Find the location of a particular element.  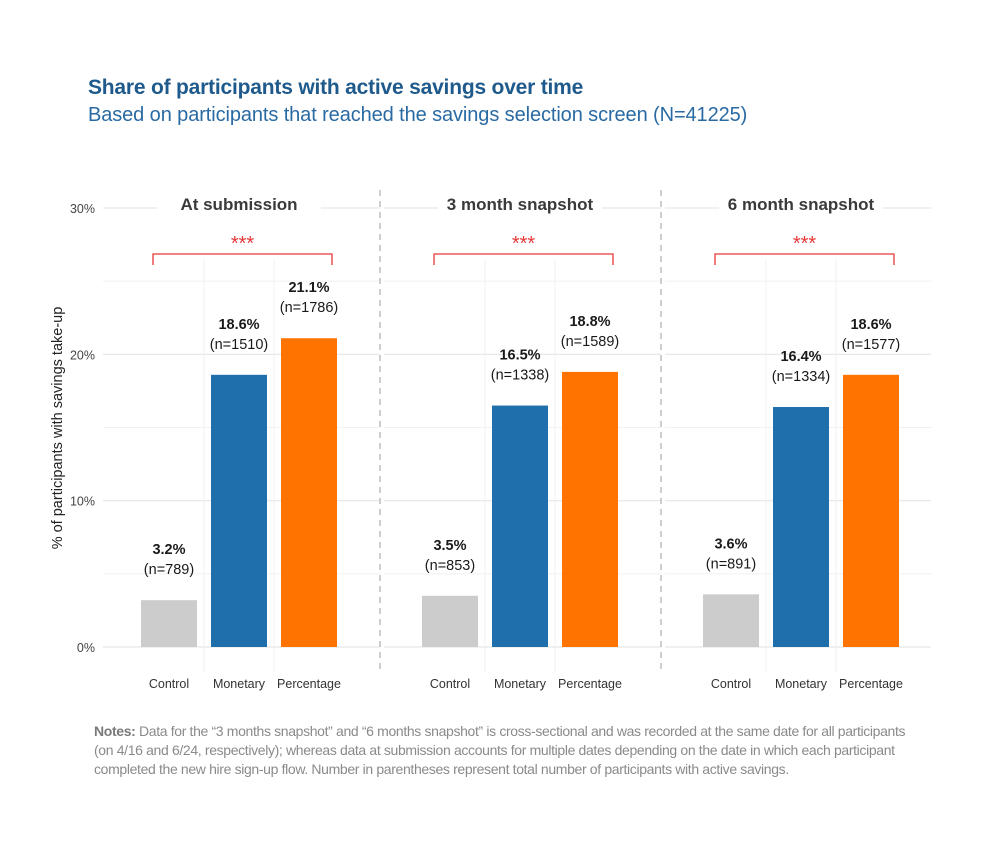

bar-value-label: 3.2% is located at coordinates (168, 550).